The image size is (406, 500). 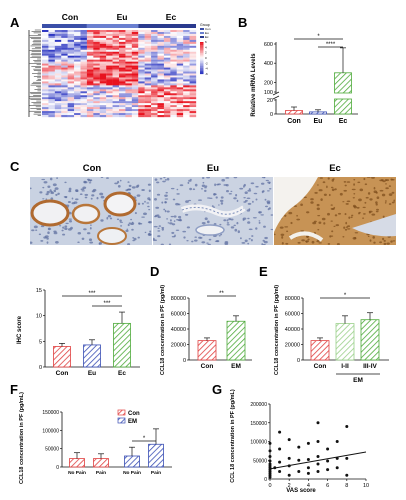 I want to click on category-label: Con, so click(x=320, y=366).